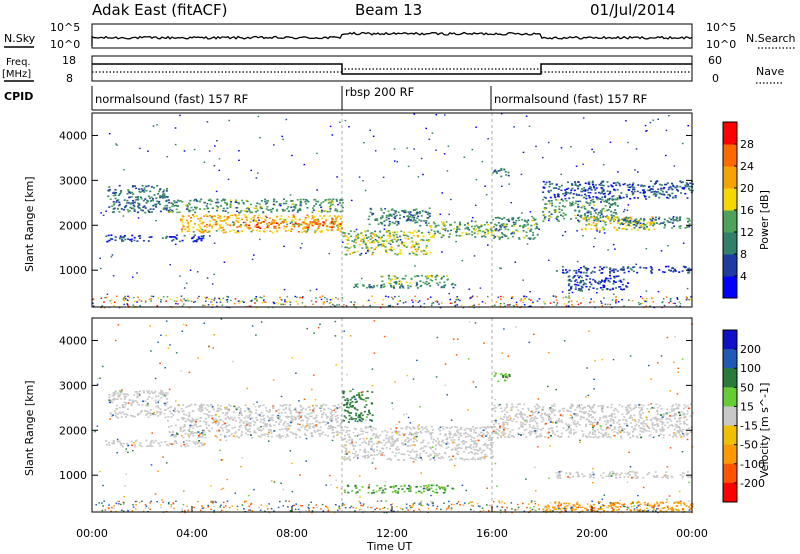 The width and height of the screenshot is (800, 554). What do you see at coordinates (159, 10) in the screenshot?
I see `station-title: Adak East (fitACF)` at bounding box center [159, 10].